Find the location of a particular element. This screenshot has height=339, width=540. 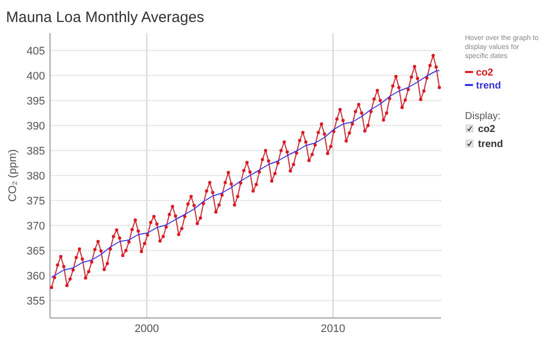

x-tick-label: 2000 is located at coordinates (147, 329).